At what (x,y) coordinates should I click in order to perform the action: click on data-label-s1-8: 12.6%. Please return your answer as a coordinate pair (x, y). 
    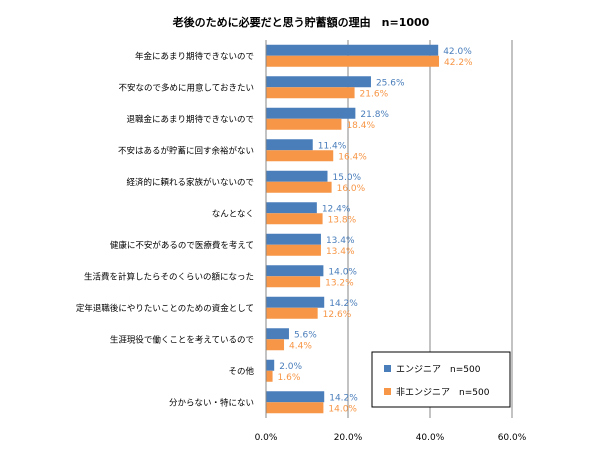
    Looking at the image, I should click on (337, 315).